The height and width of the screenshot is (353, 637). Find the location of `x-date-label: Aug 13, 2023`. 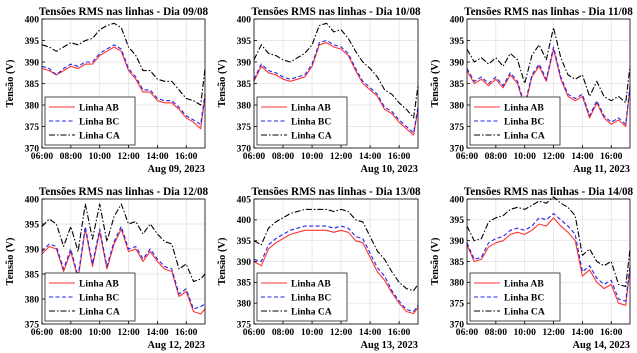

x-date-label: Aug 13, 2023 is located at coordinates (389, 345).